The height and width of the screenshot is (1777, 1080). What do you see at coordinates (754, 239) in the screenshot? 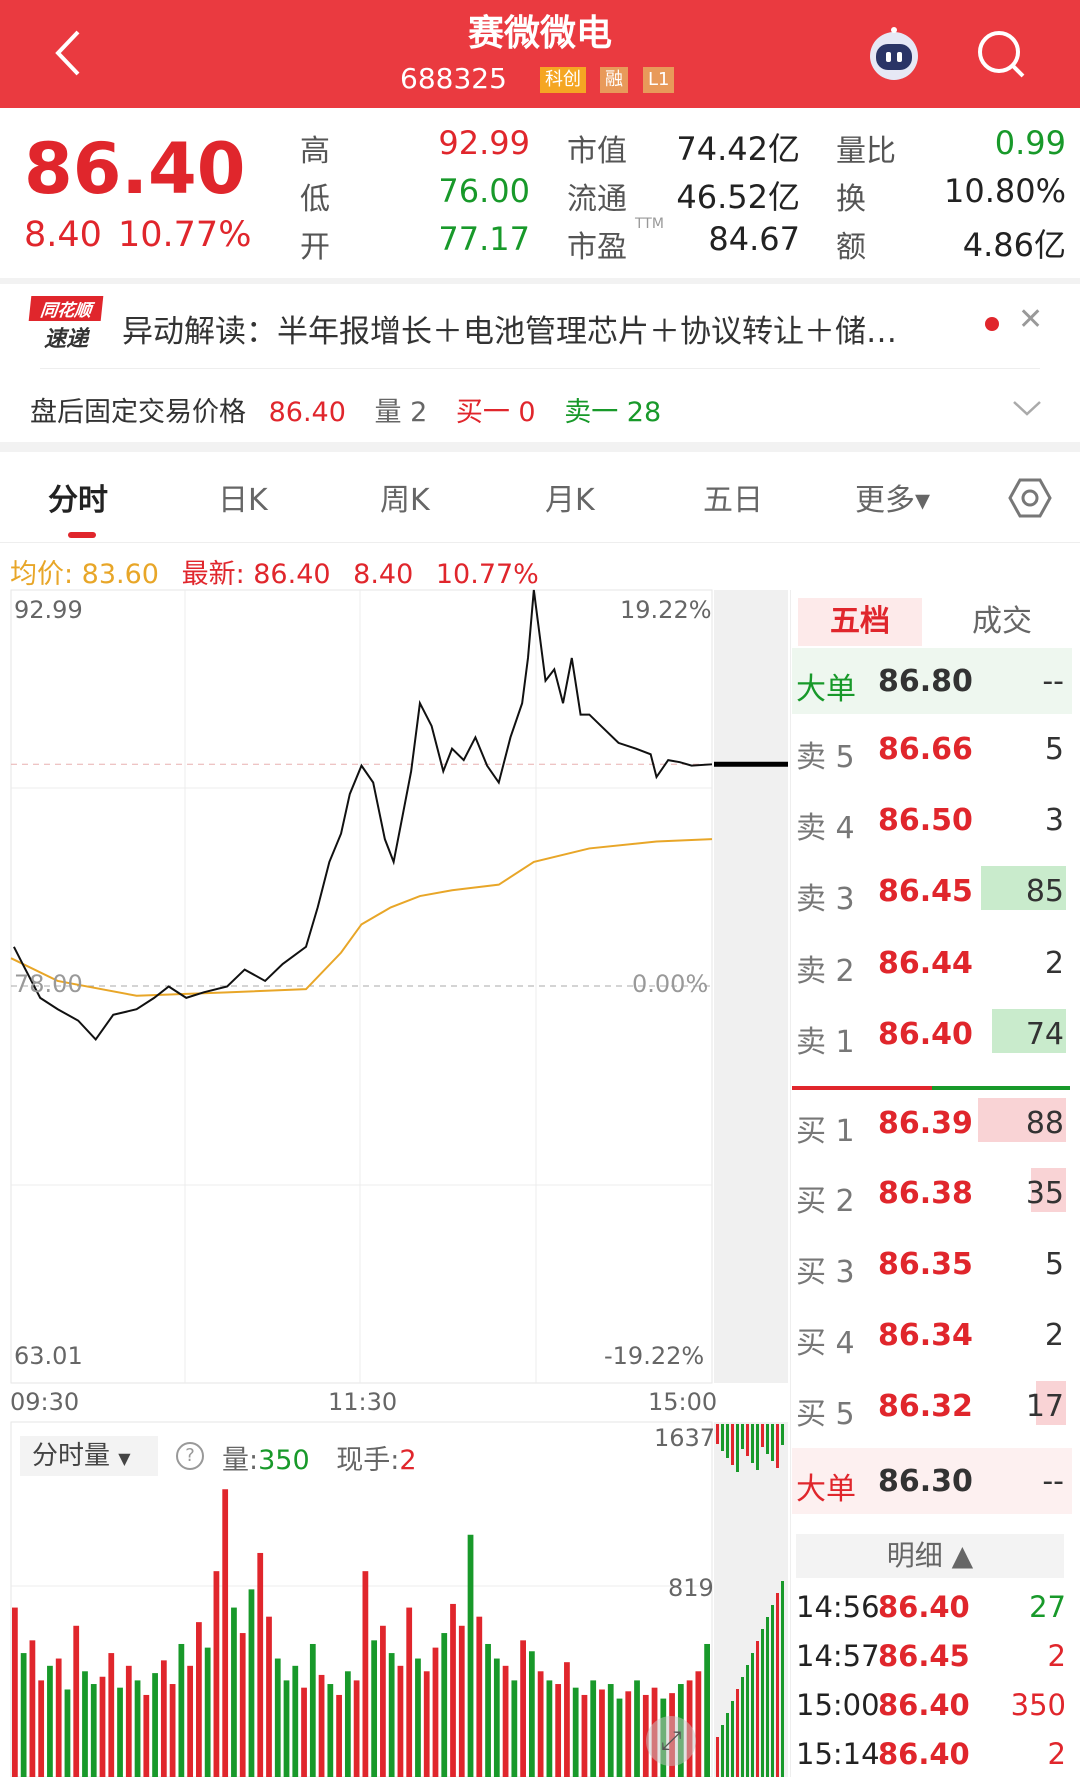
I see `stat-value: 84.67` at bounding box center [754, 239].